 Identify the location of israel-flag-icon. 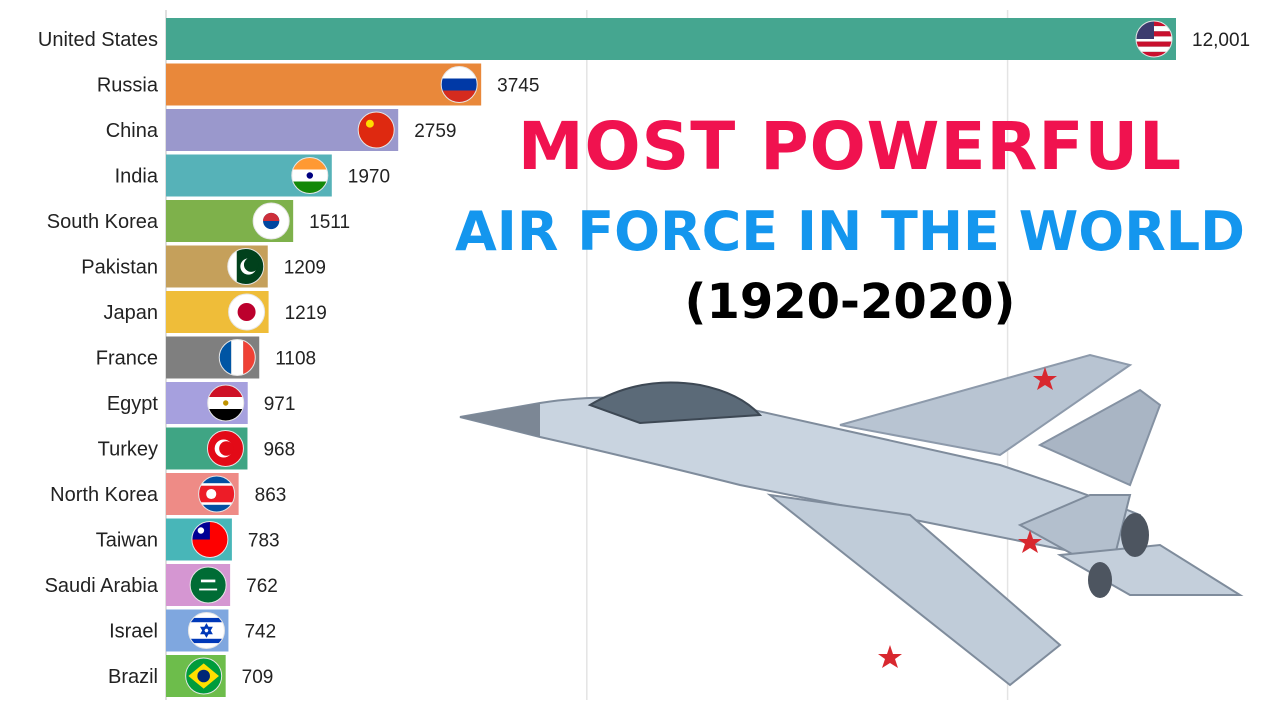
(206, 630).